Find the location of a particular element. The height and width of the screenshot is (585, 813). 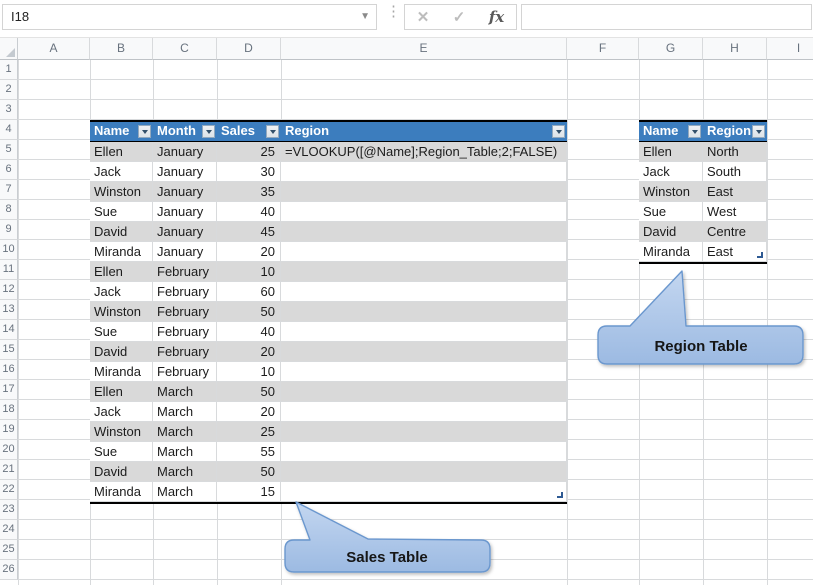

row-header-5: 5 is located at coordinates (9, 150).